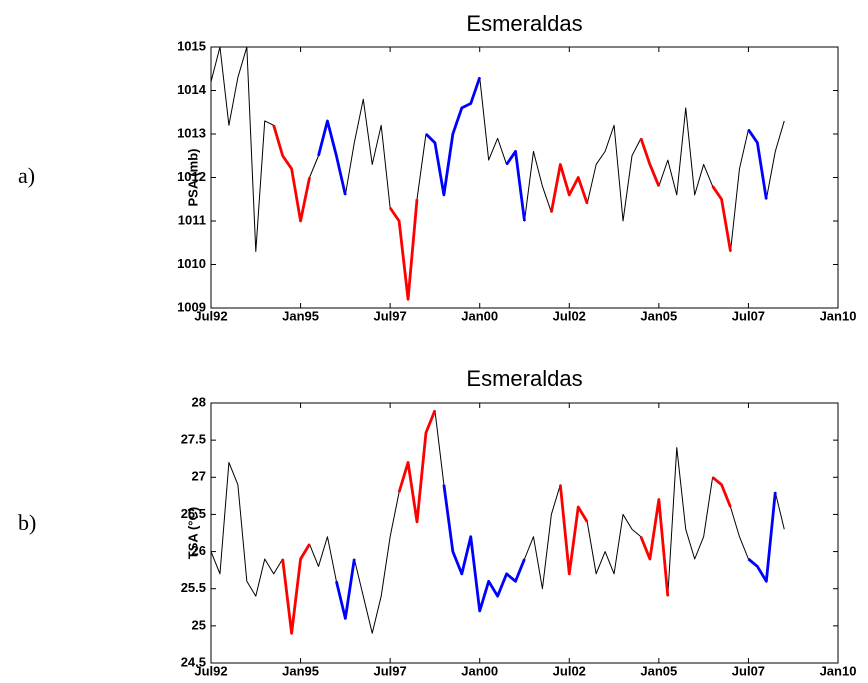  I want to click on y-tick-label: 25, so click(199, 624).